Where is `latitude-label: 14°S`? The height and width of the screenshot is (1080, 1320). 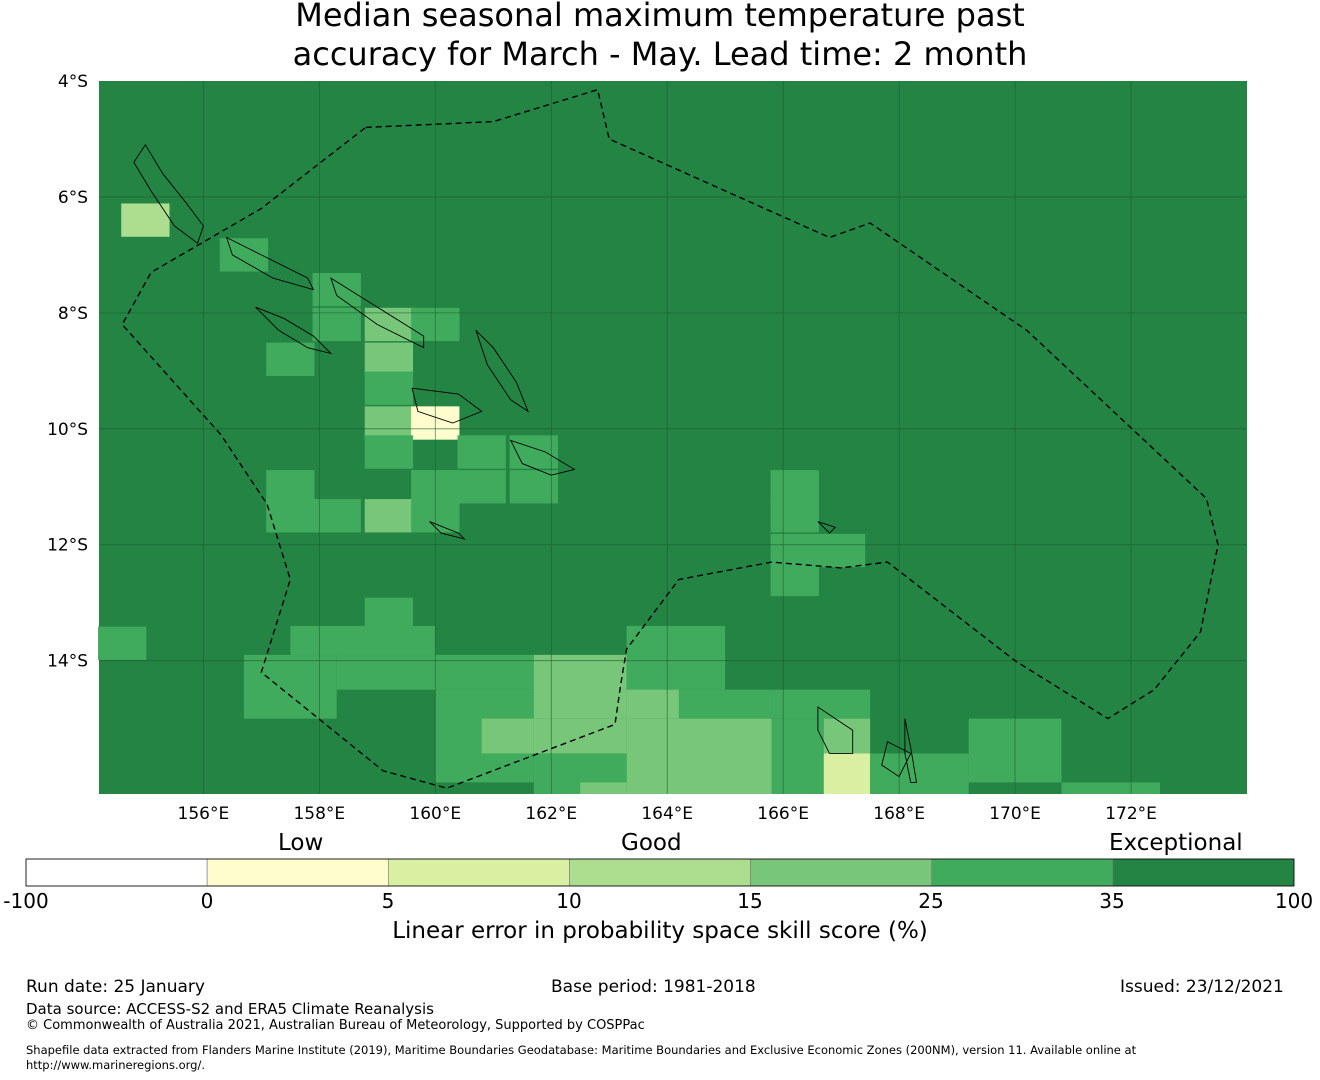 latitude-label: 14°S is located at coordinates (67, 662).